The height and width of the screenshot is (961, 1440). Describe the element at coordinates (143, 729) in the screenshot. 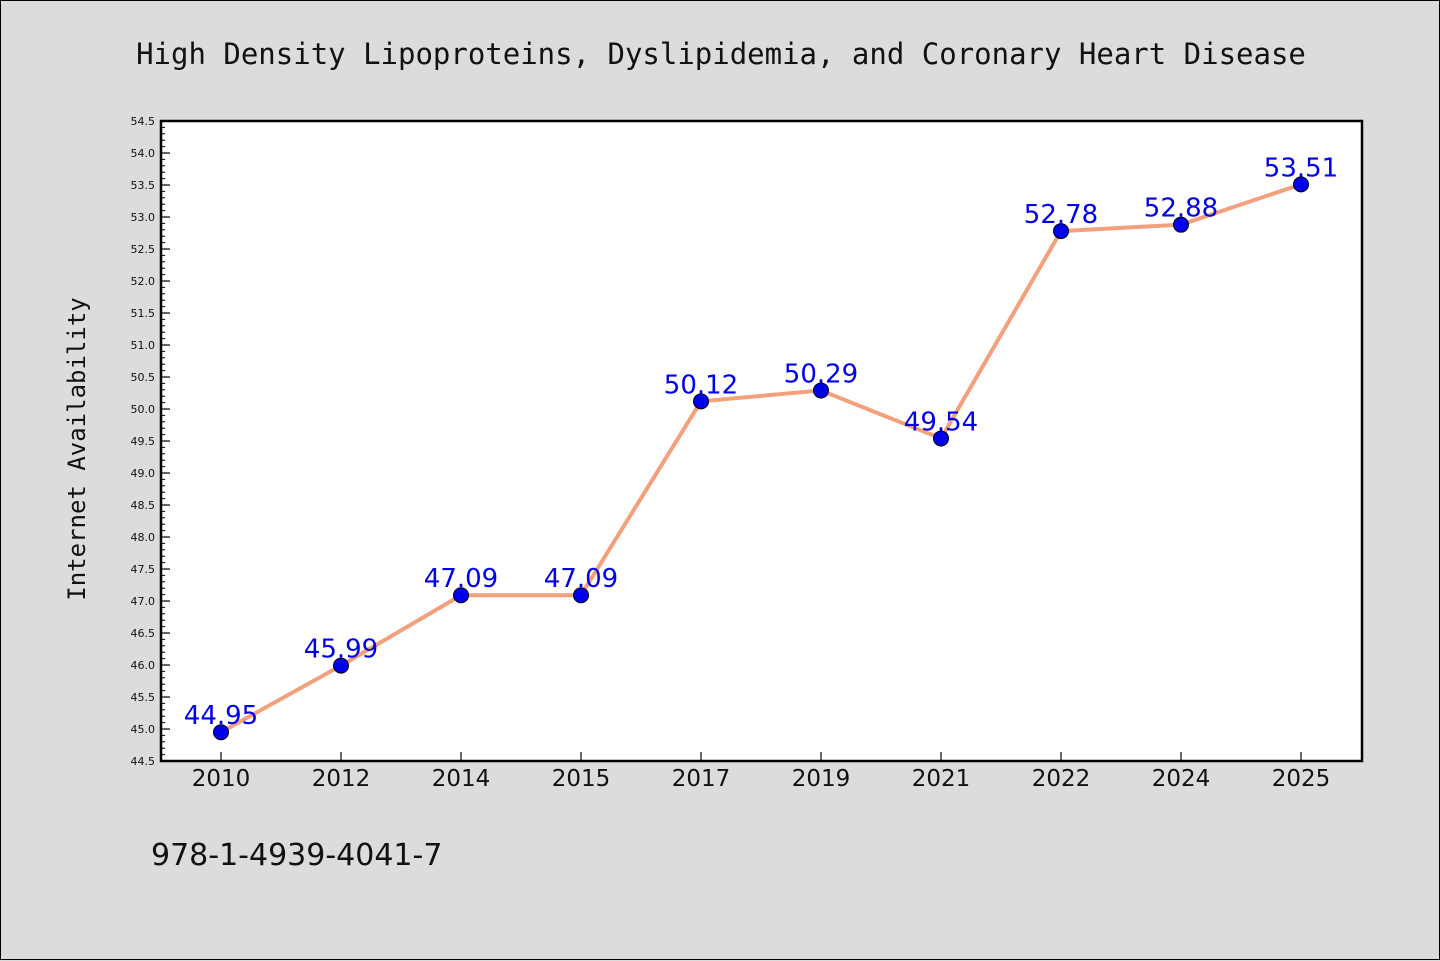

I see `y-tick-label: 45.0` at that location.